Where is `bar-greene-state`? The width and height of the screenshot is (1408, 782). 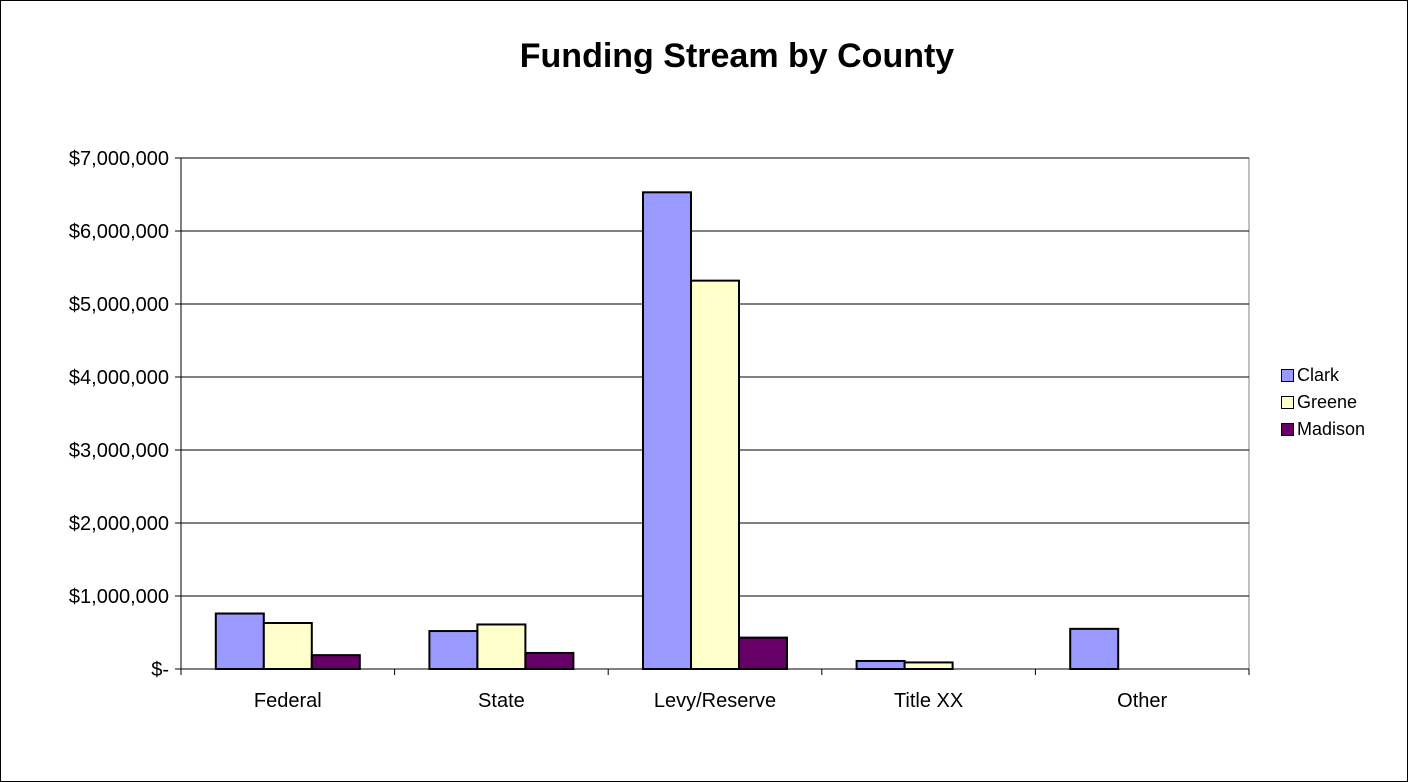 bar-greene-state is located at coordinates (501, 646).